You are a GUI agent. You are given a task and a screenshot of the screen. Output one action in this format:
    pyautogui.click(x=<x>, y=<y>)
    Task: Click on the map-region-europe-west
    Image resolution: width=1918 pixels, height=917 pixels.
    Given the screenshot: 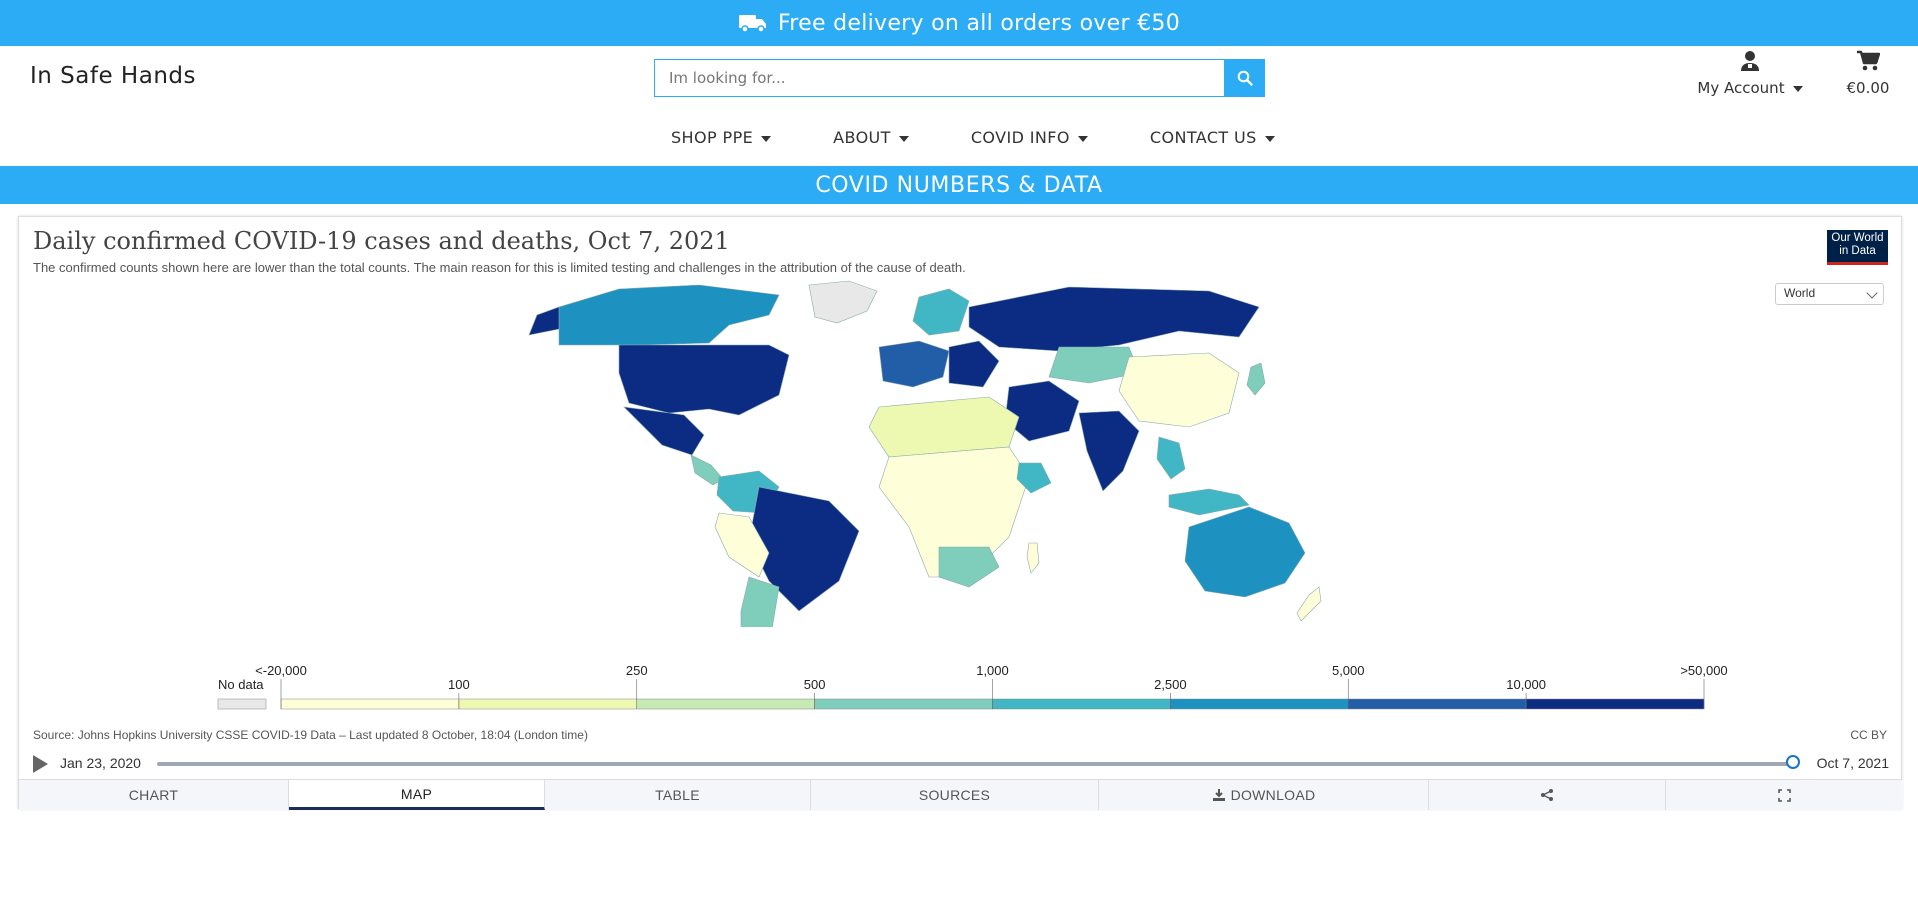 What is the action you would take?
    pyautogui.click(x=914, y=364)
    